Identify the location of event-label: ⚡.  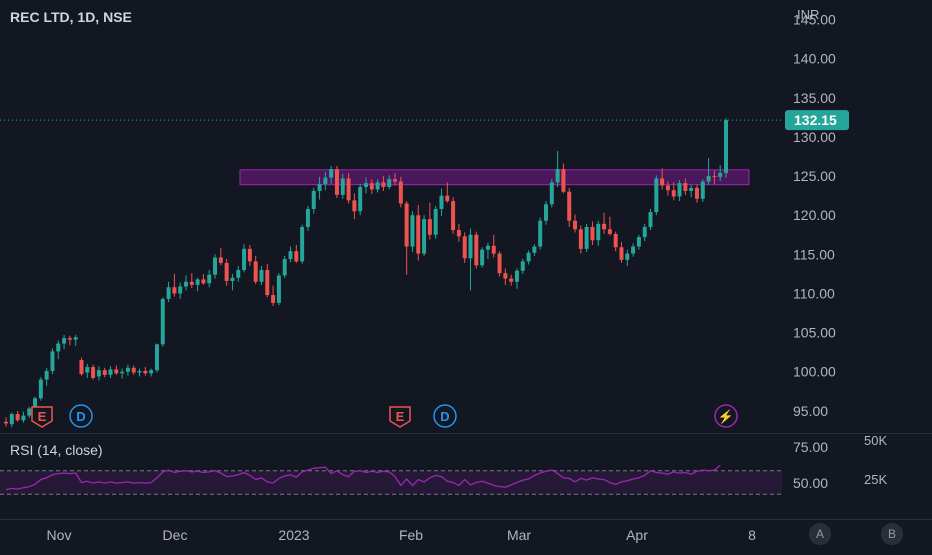
(726, 417).